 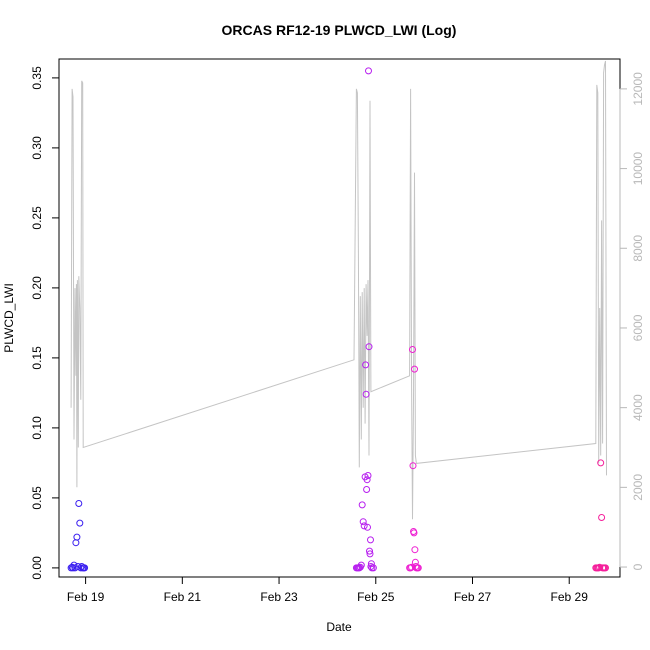 What do you see at coordinates (570, 597) in the screenshot?
I see `x-tick-label: Feb 29` at bounding box center [570, 597].